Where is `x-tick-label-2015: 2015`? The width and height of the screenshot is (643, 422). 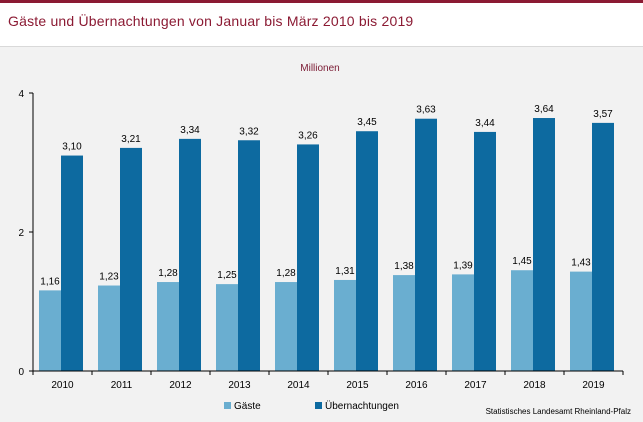 x-tick-label-2015: 2015 is located at coordinates (357, 385).